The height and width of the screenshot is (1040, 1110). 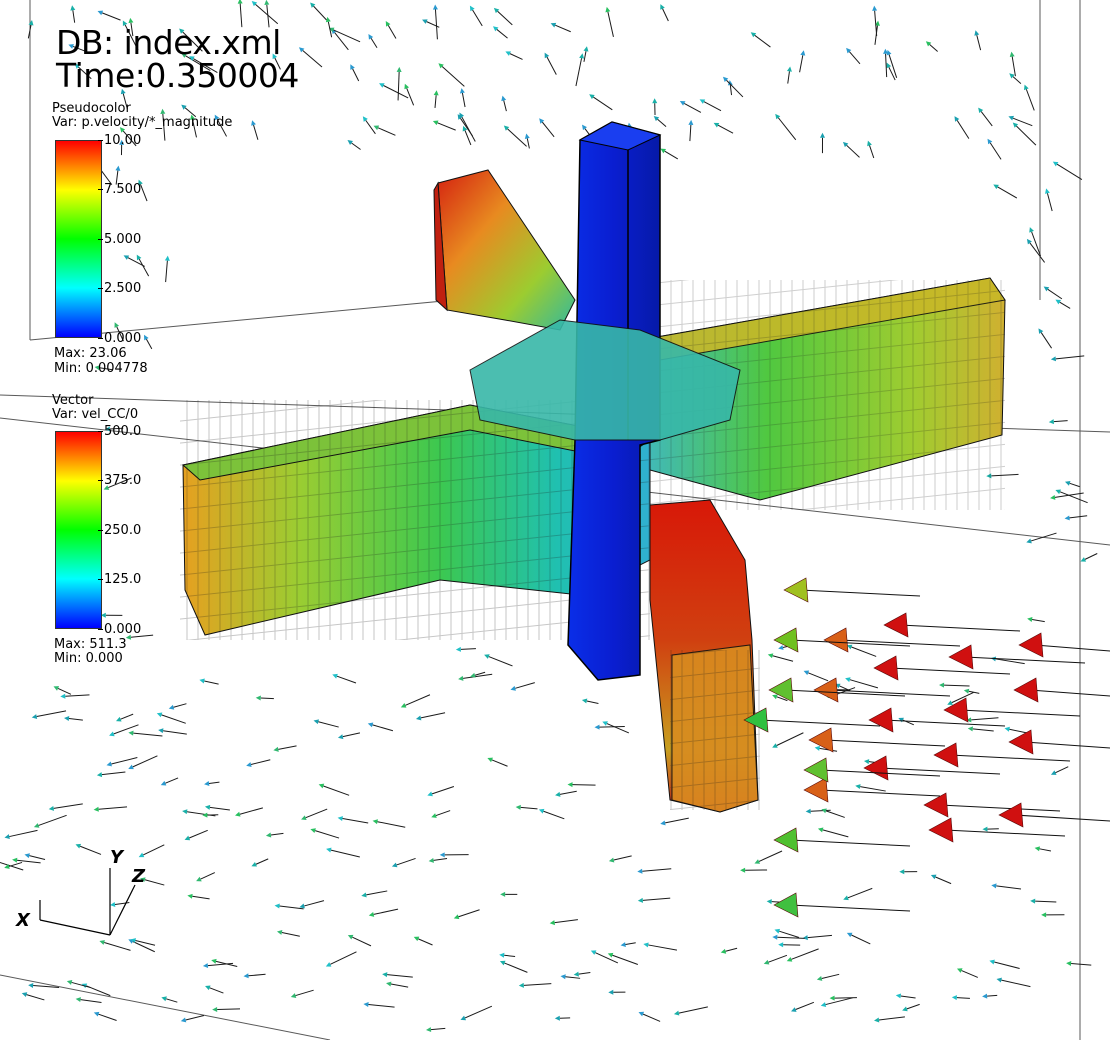 I want to click on legend-variable: Var: vel_CC/0, so click(x=95, y=414).